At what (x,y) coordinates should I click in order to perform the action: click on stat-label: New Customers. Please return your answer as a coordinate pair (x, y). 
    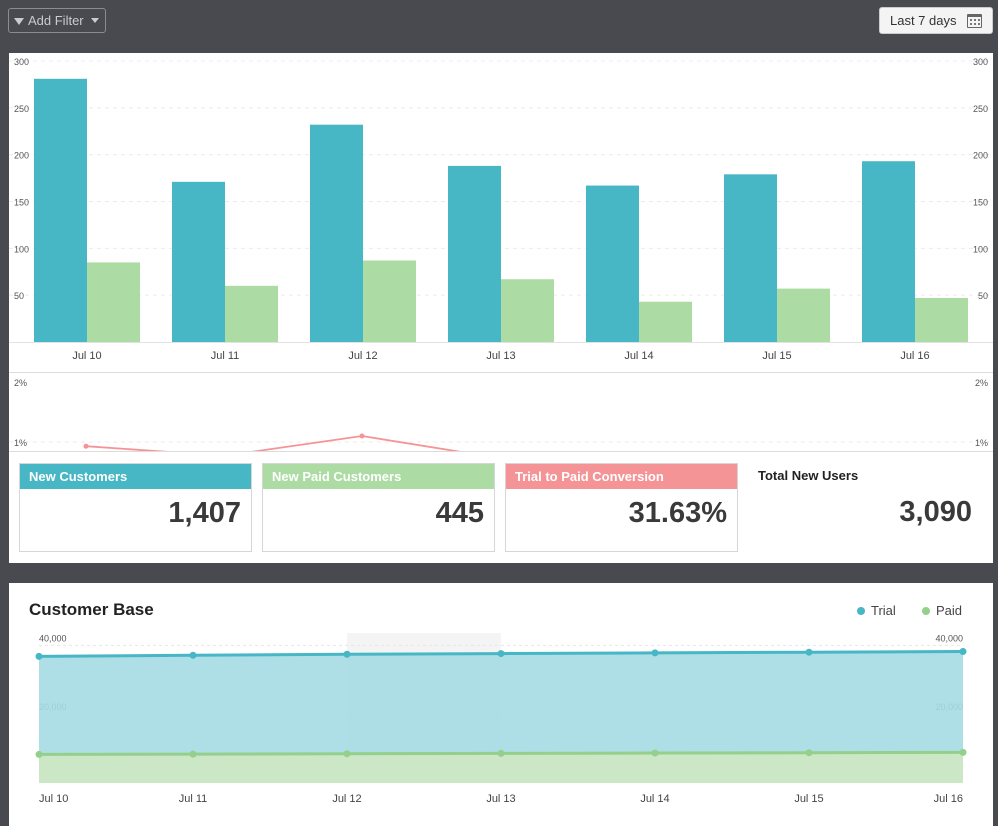
    Looking at the image, I should click on (135, 476).